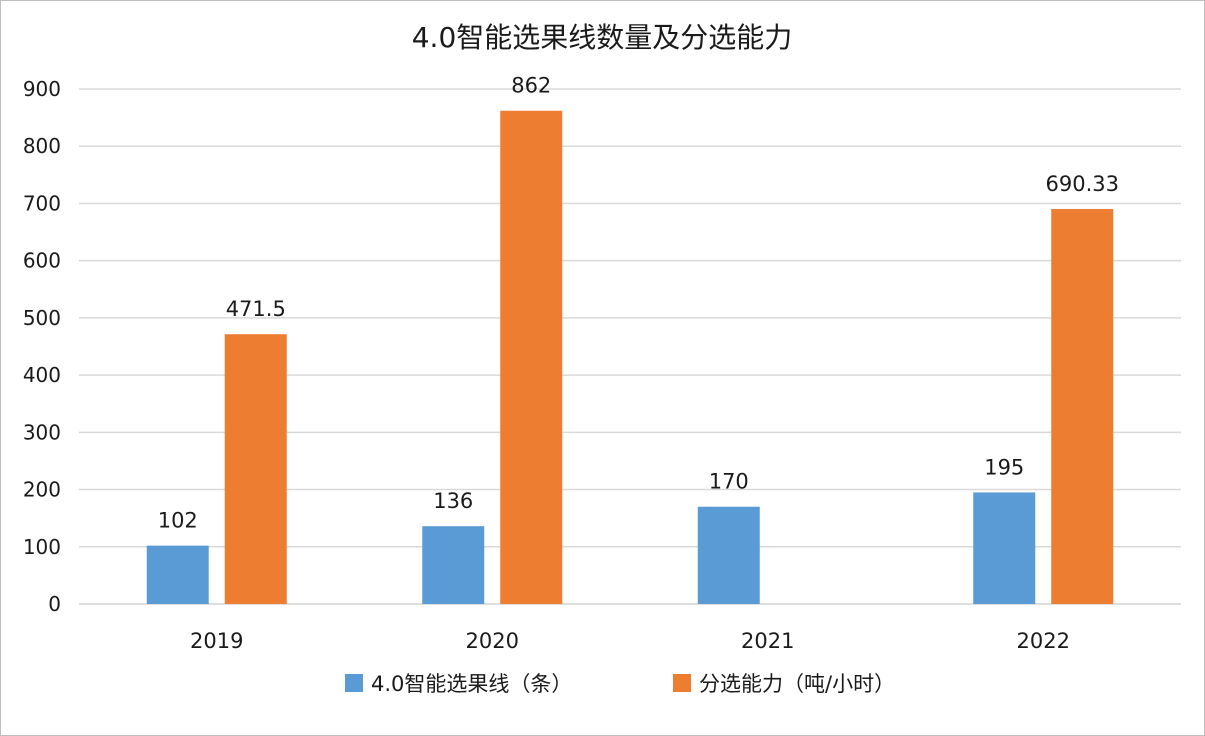 The height and width of the screenshot is (736, 1205). Describe the element at coordinates (42, 375) in the screenshot. I see `y-tick-label: 400` at that location.